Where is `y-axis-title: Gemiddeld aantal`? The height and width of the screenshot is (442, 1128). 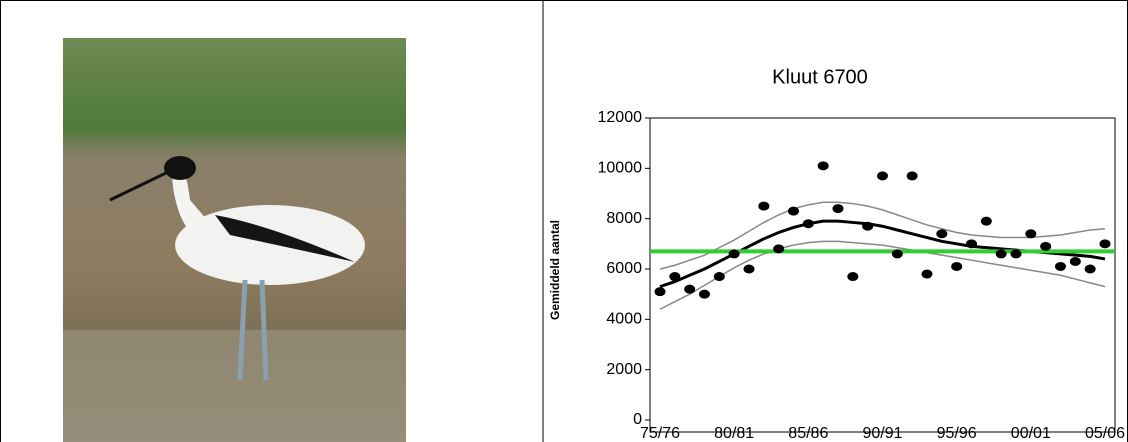 y-axis-title: Gemiddeld aantal is located at coordinates (555, 270).